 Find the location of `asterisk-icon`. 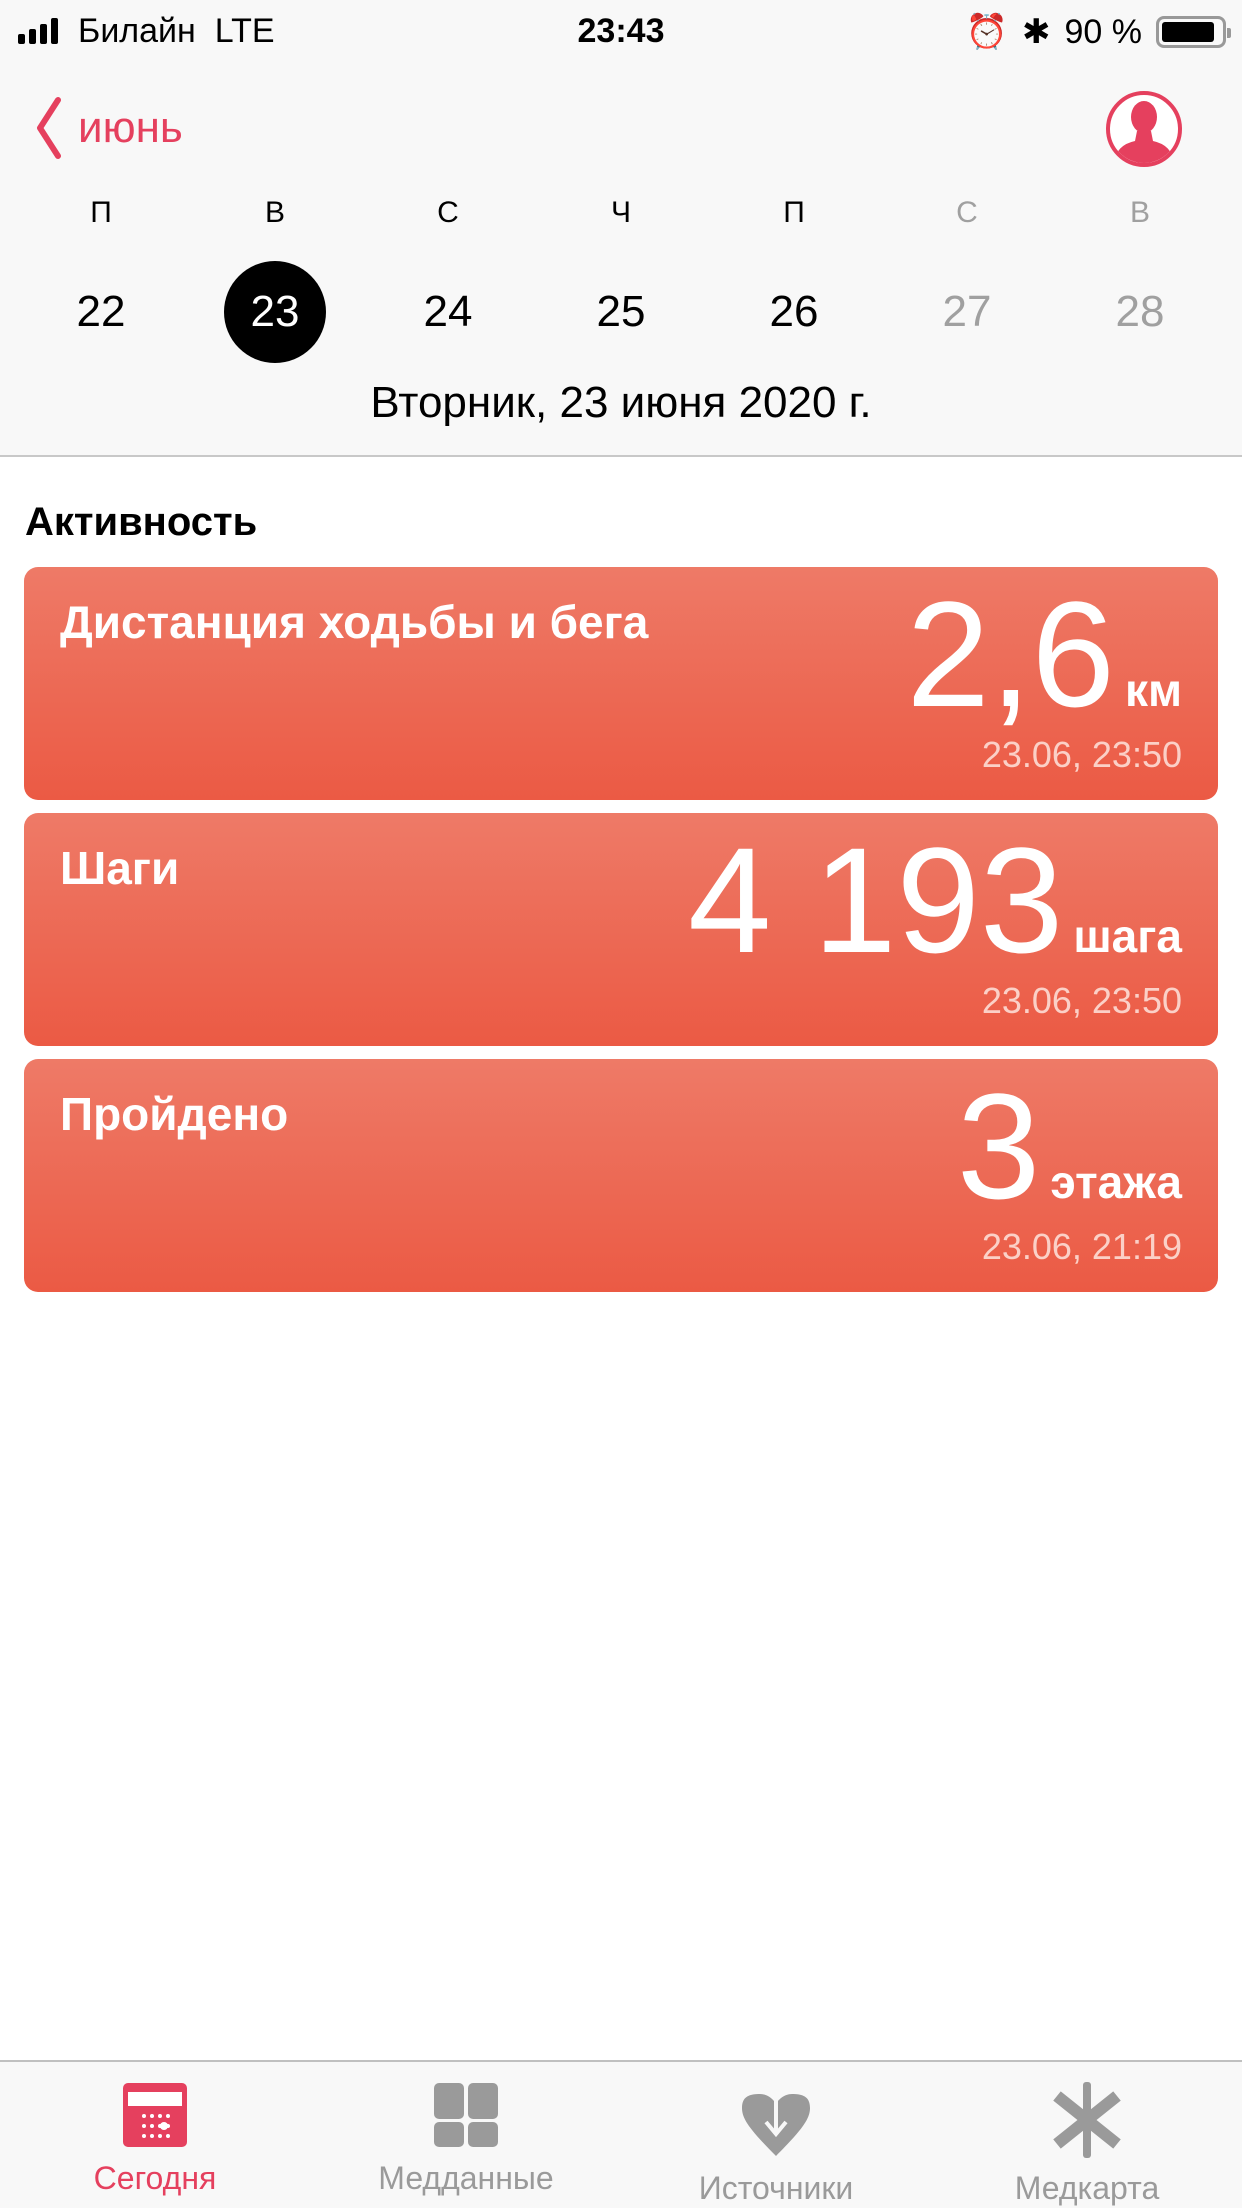

asterisk-icon is located at coordinates (1087, 2120).